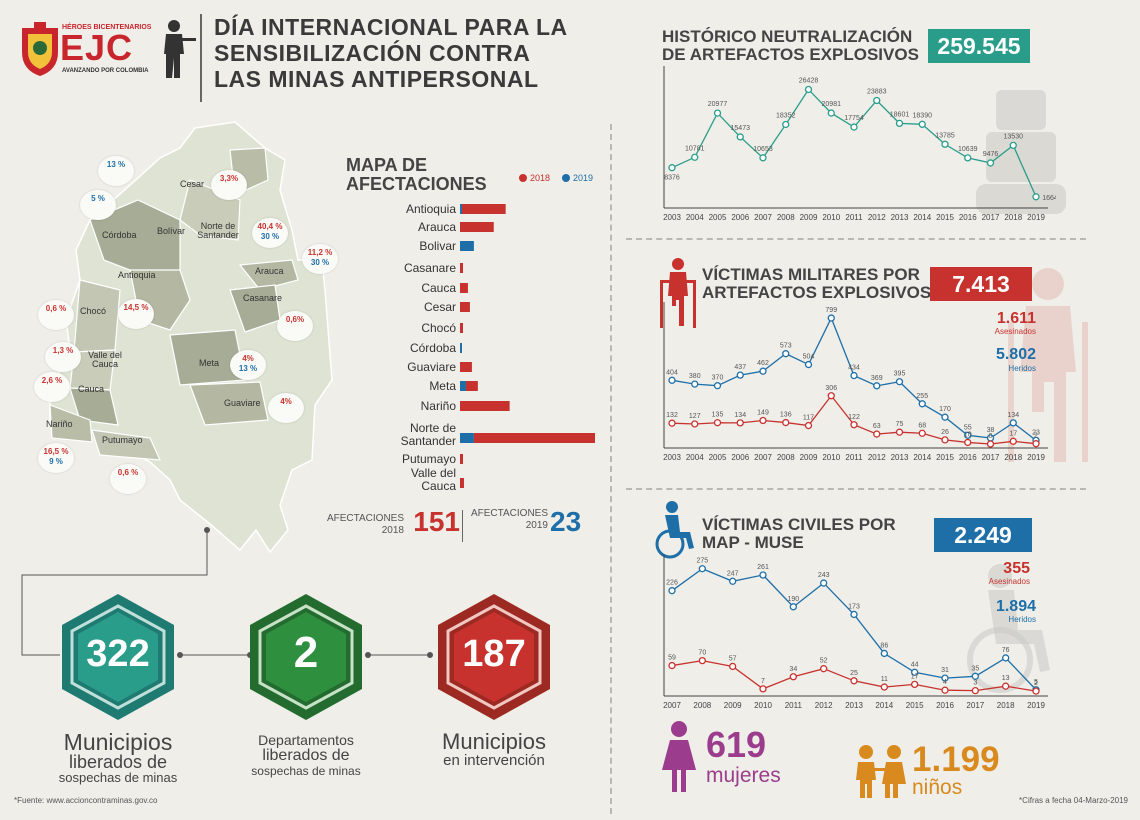  I want to click on bar-2018, so click(461, 328).